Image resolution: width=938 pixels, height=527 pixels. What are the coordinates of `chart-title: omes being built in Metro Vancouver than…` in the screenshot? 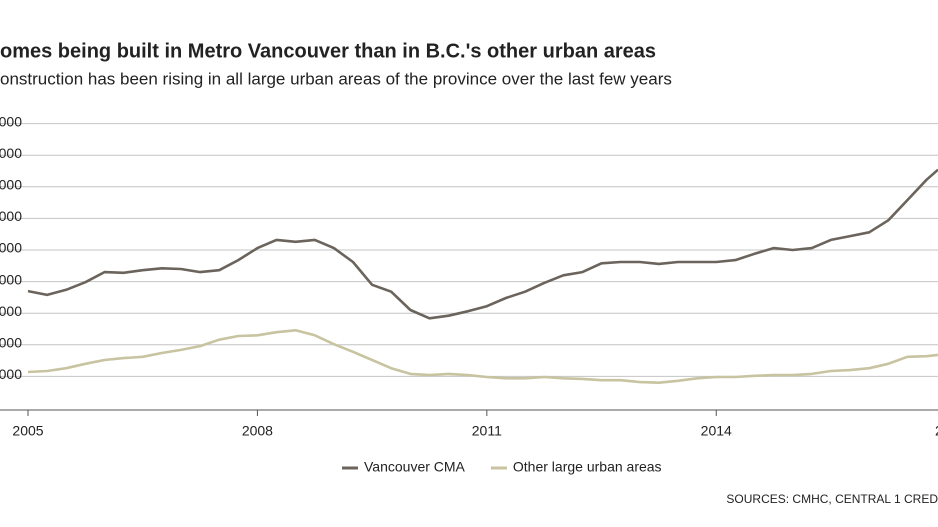 It's located at (328, 51).